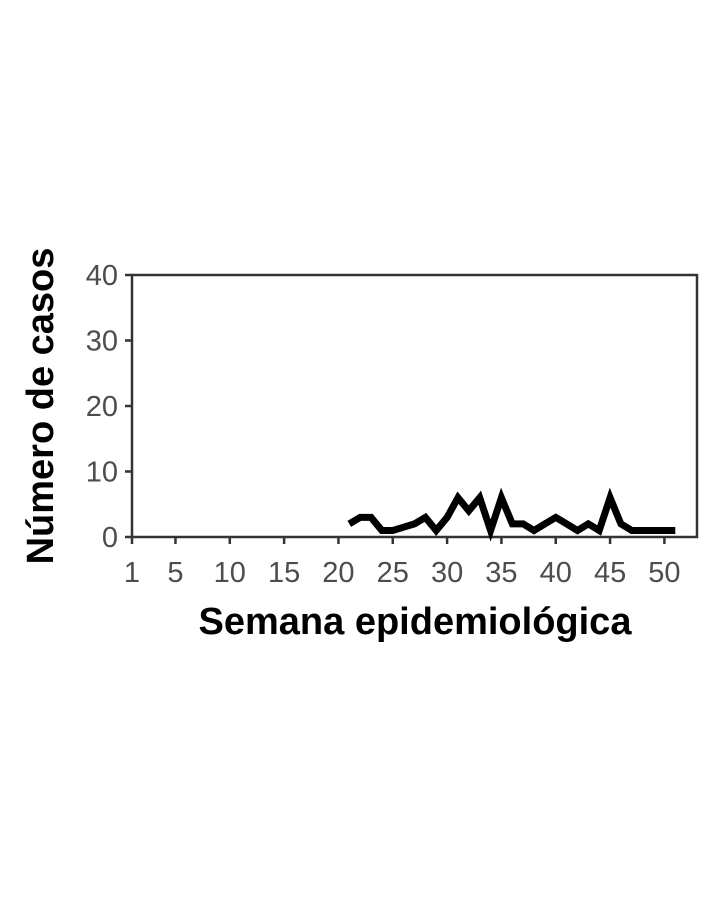  Describe the element at coordinates (175, 573) in the screenshot. I see `x-tick-label: 5` at that location.